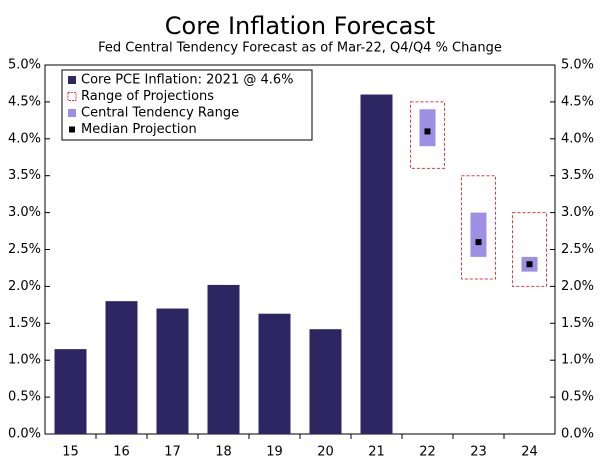  I want to click on x-tick-label: 22, so click(427, 452).